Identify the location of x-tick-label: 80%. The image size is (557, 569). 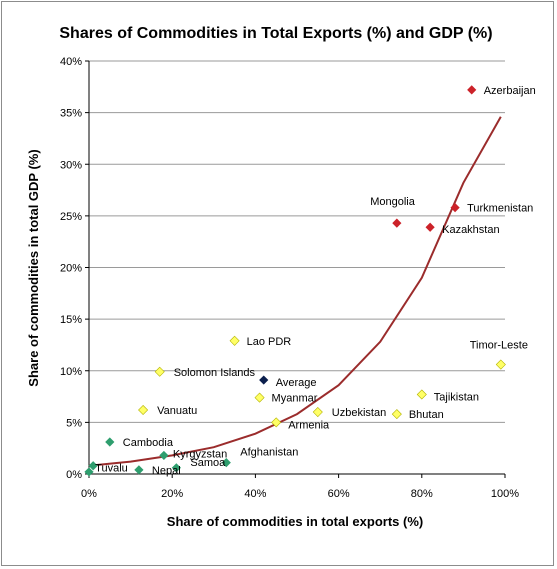
(422, 494).